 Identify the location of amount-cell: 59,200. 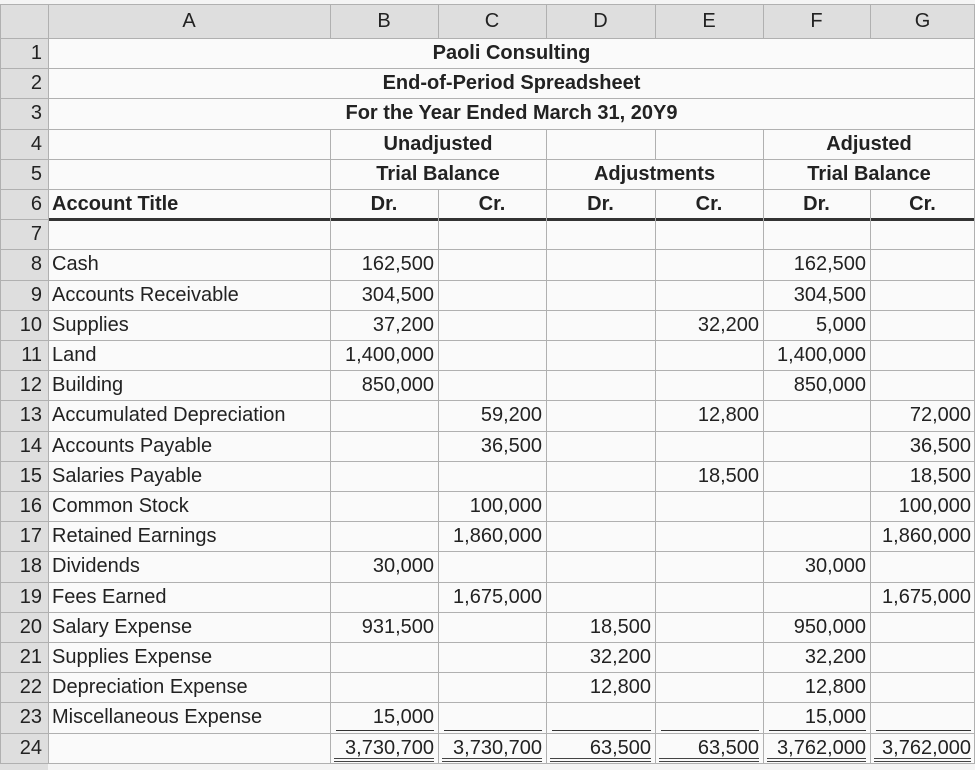
(511, 415).